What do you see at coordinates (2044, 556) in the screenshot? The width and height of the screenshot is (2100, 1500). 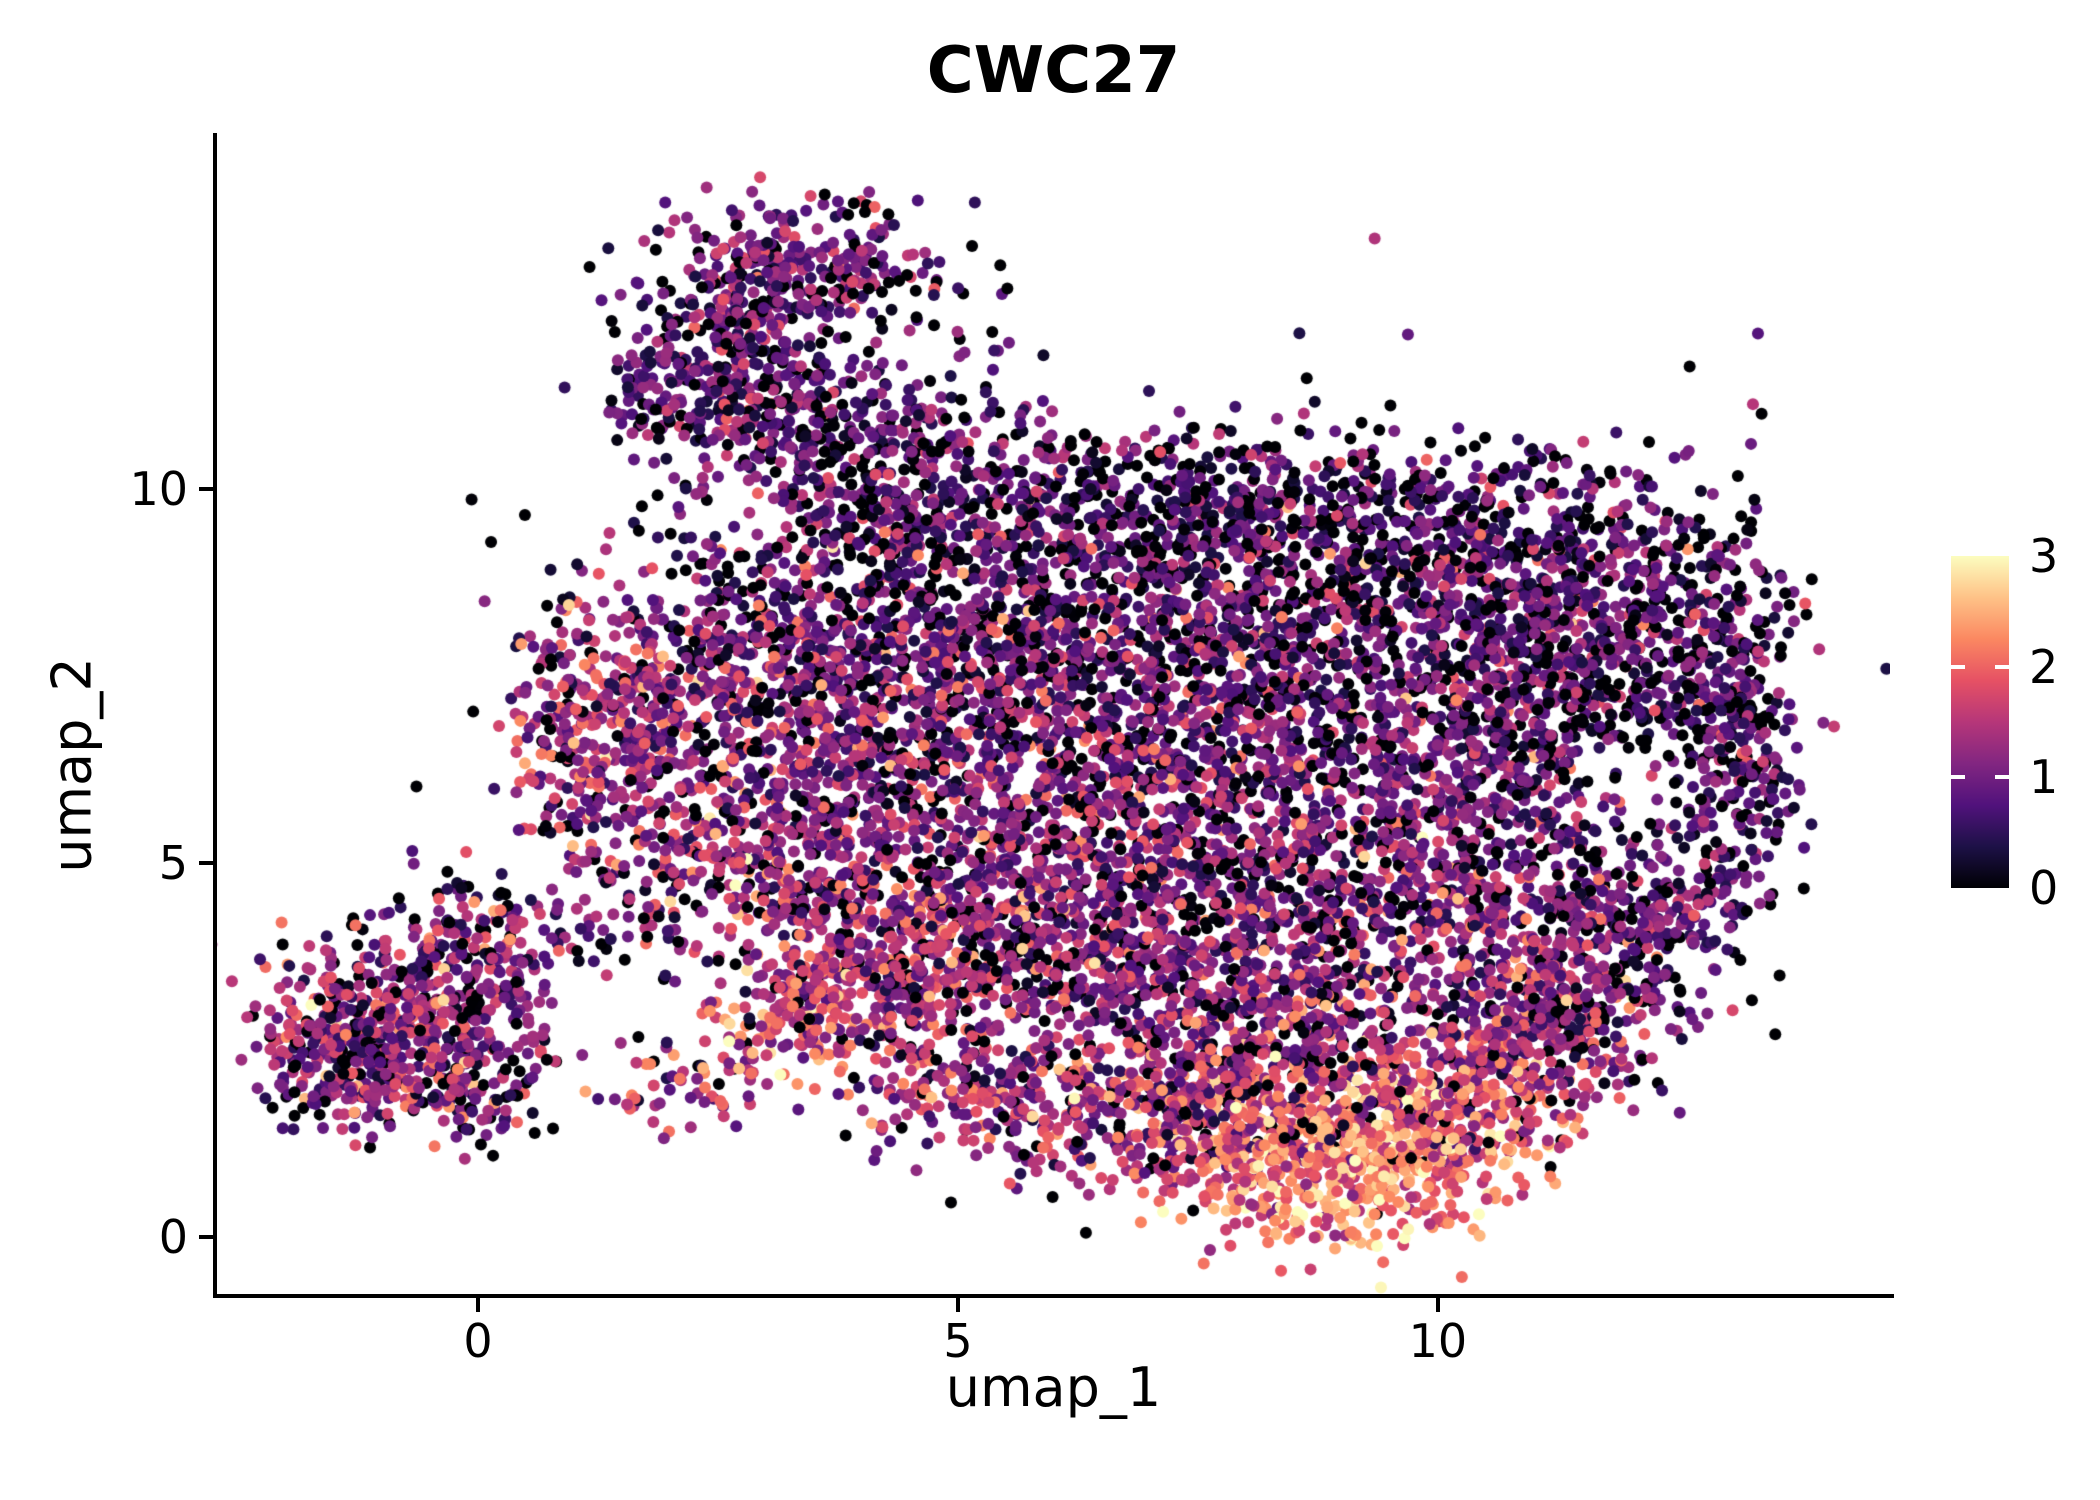 I see `colorbar-tick-label: 3` at bounding box center [2044, 556].